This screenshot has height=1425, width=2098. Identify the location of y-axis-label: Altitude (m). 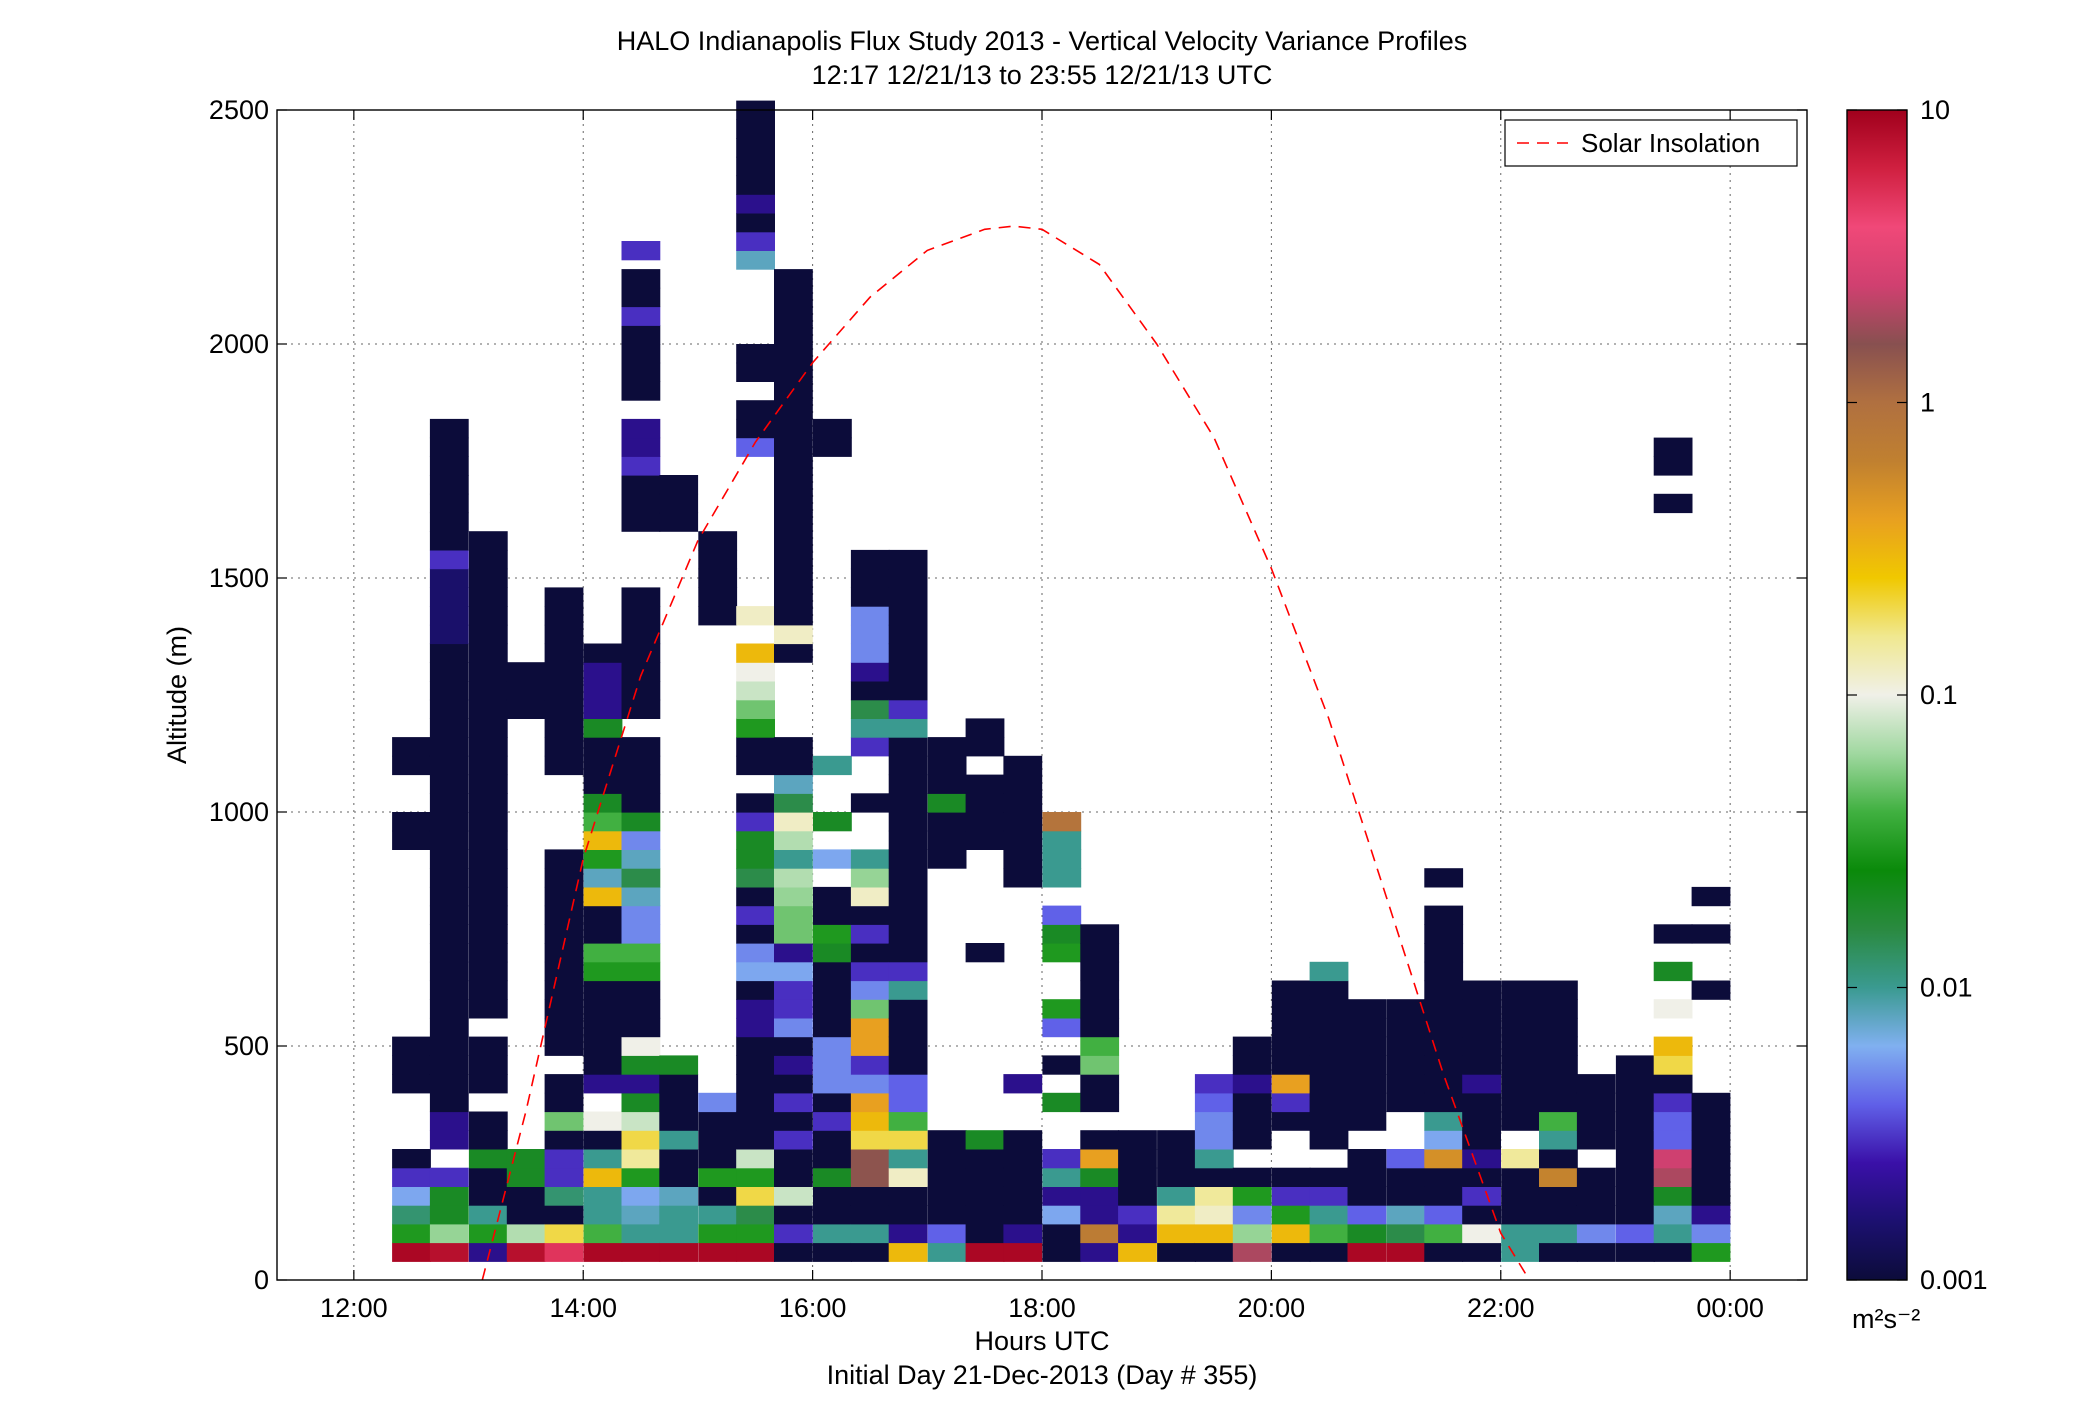
(177, 695).